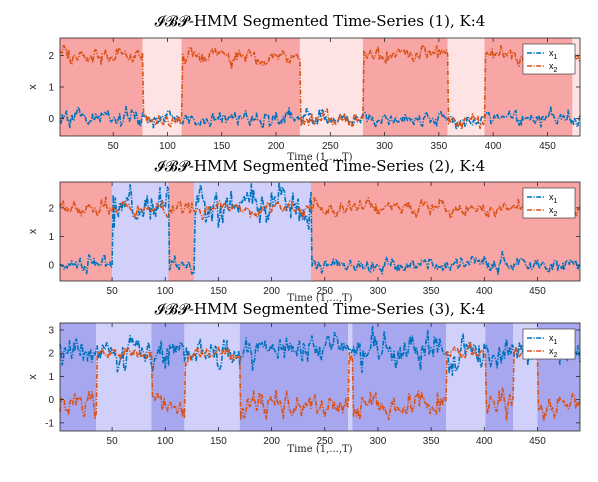  I want to click on series-line-x1, so click(320, 351).